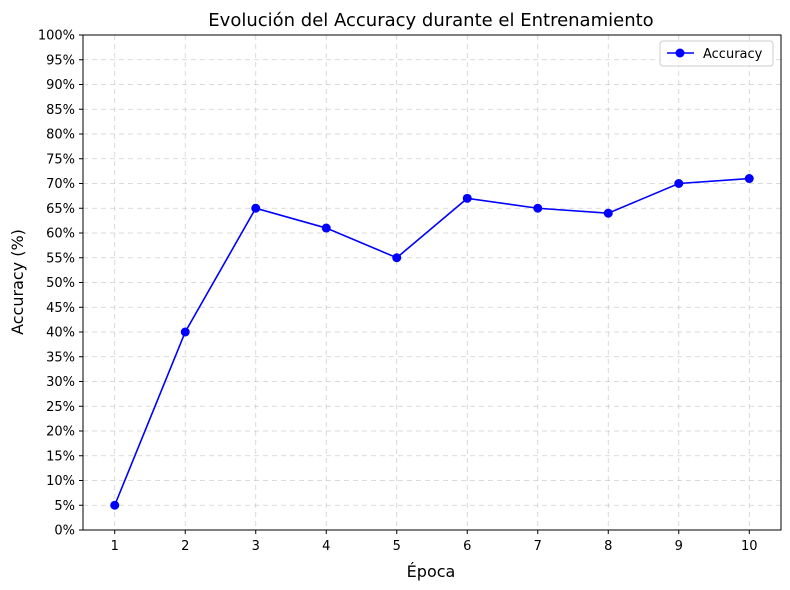 This screenshot has height=590, width=790. What do you see at coordinates (60, 308) in the screenshot?
I see `y-tick-label: 45%` at bounding box center [60, 308].